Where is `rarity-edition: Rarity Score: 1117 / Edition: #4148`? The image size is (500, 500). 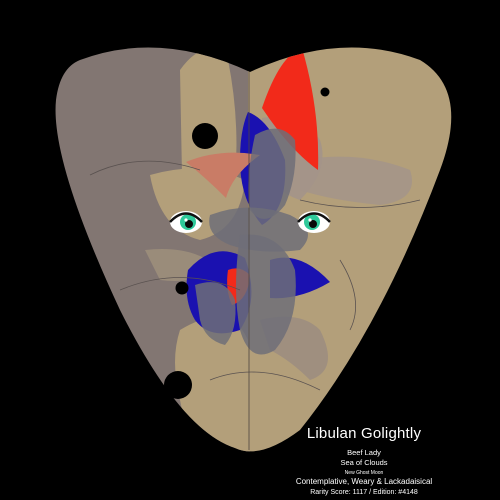 rarity-edition: Rarity Score: 1117 / Edition: #4148 is located at coordinates (364, 492).